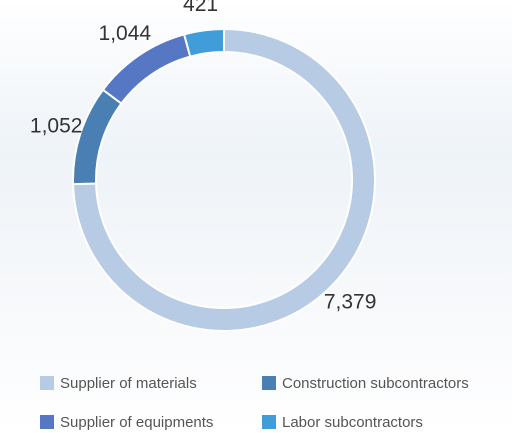  What do you see at coordinates (125, 33) in the screenshot?
I see `value-label: 1,044` at bounding box center [125, 33].